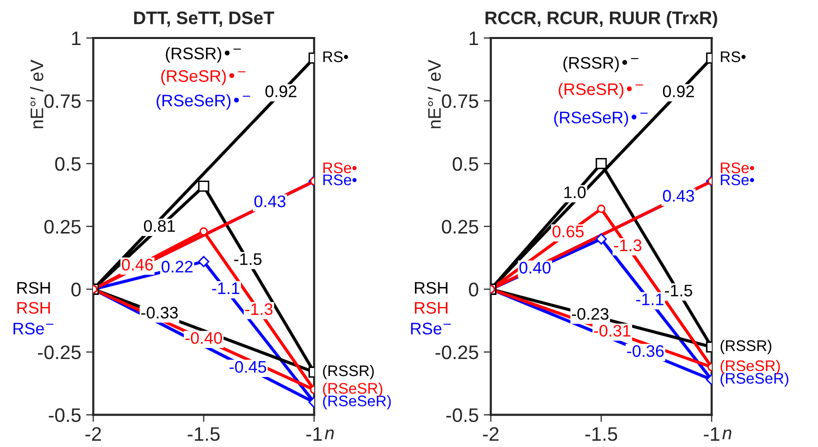  I want to click on annotation: 1.0, so click(575, 192).